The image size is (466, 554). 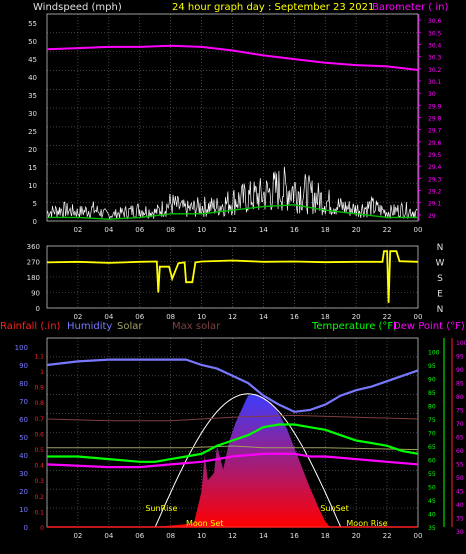 I want to click on humidity-tick-label: 70, so click(x=23, y=402).